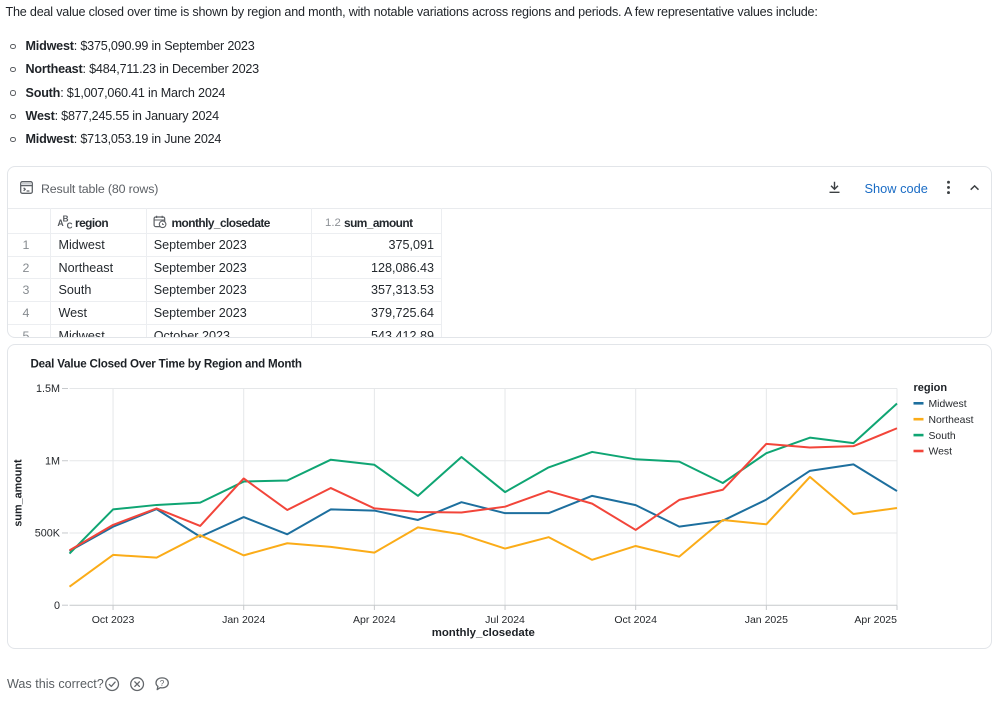  I want to click on svg-text: 1M, so click(52, 461).